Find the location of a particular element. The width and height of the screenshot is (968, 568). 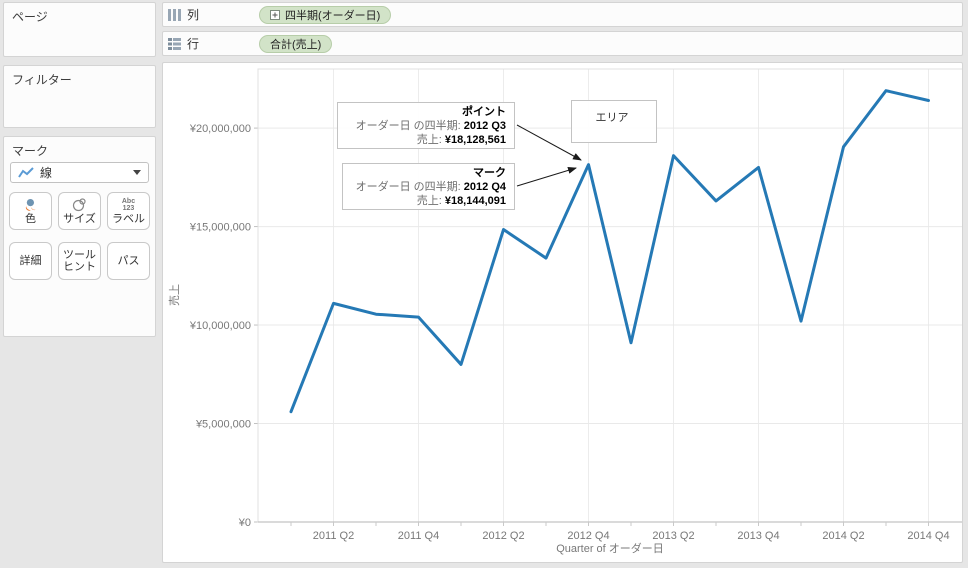

size-button-label: サイズ is located at coordinates (79, 219).